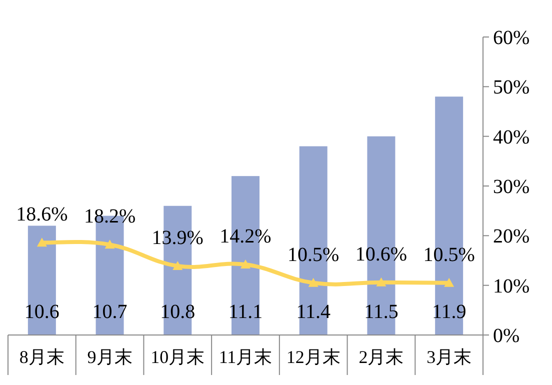 This screenshot has width=552, height=385. What do you see at coordinates (178, 312) in the screenshot?
I see `data-label: 10.8` at bounding box center [178, 312].